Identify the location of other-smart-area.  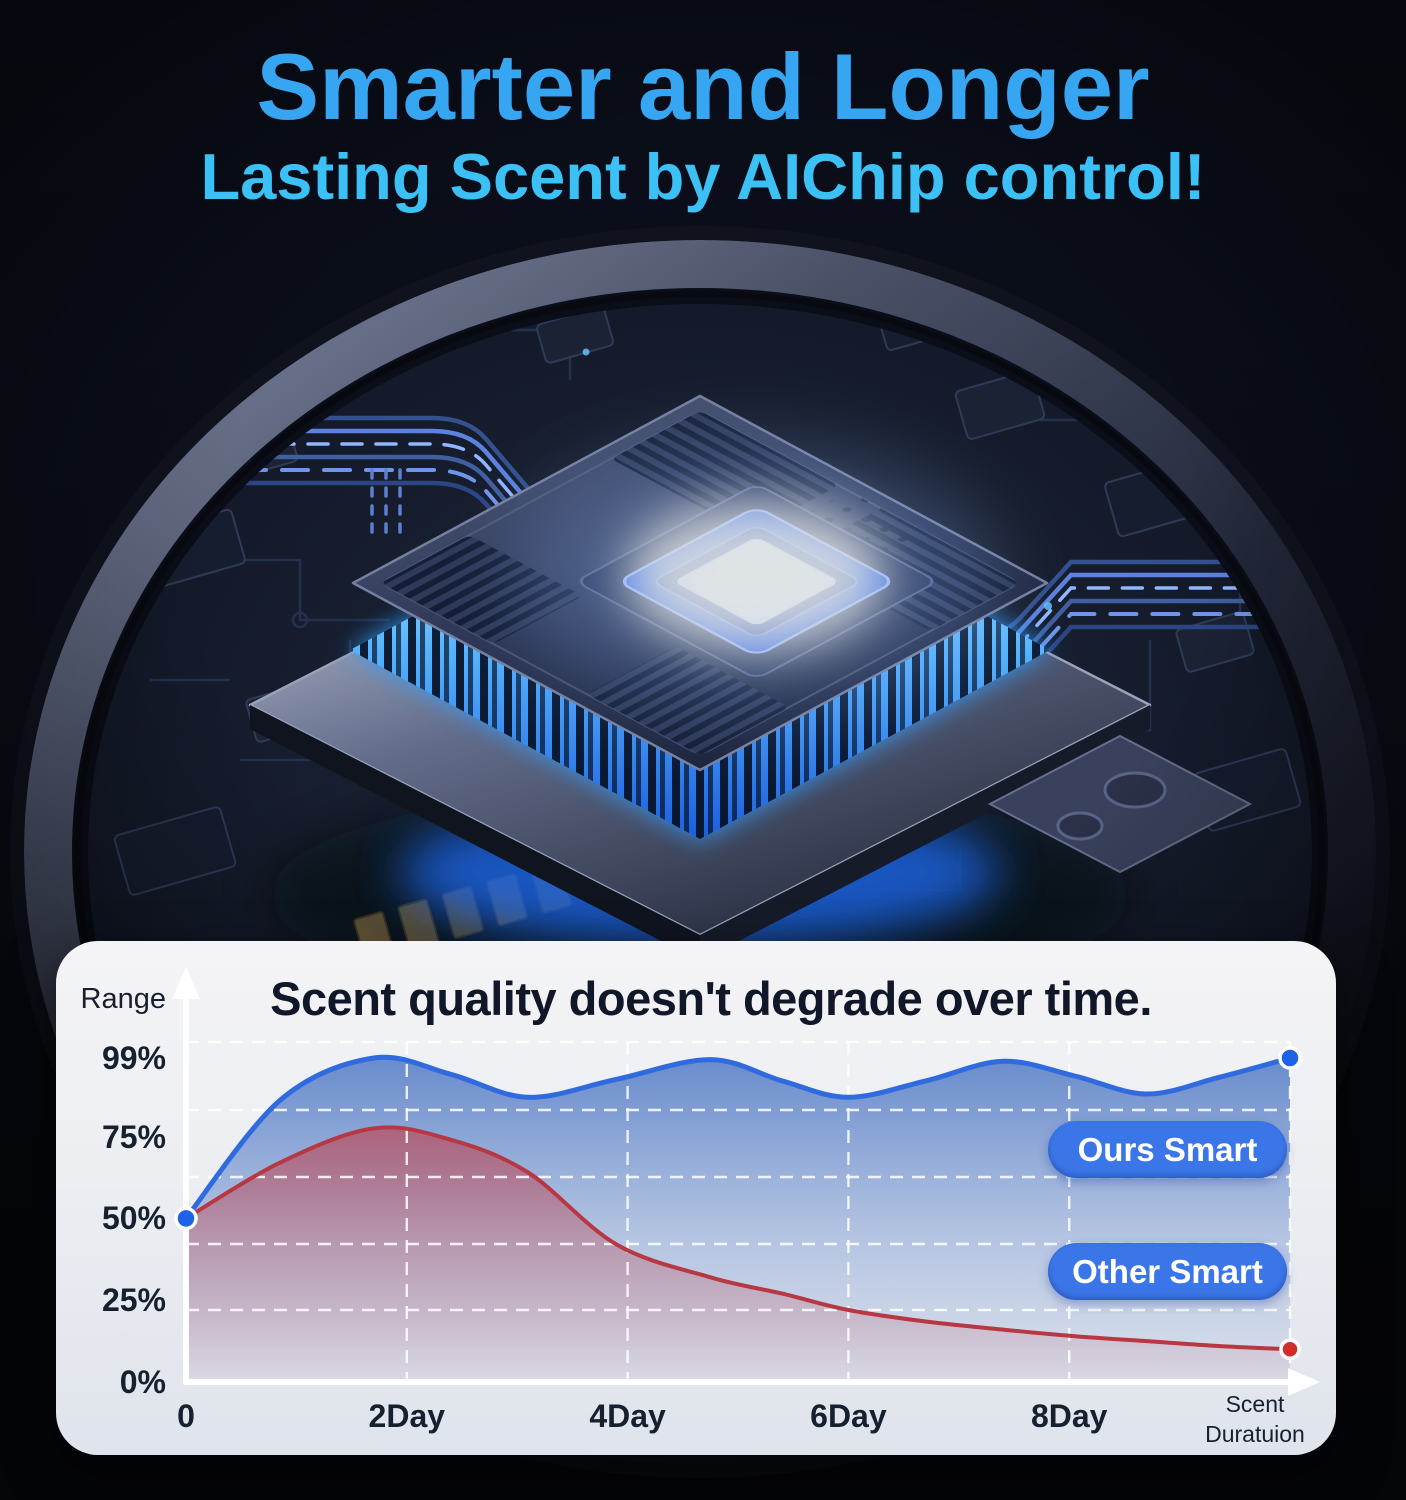
(738, 1254).